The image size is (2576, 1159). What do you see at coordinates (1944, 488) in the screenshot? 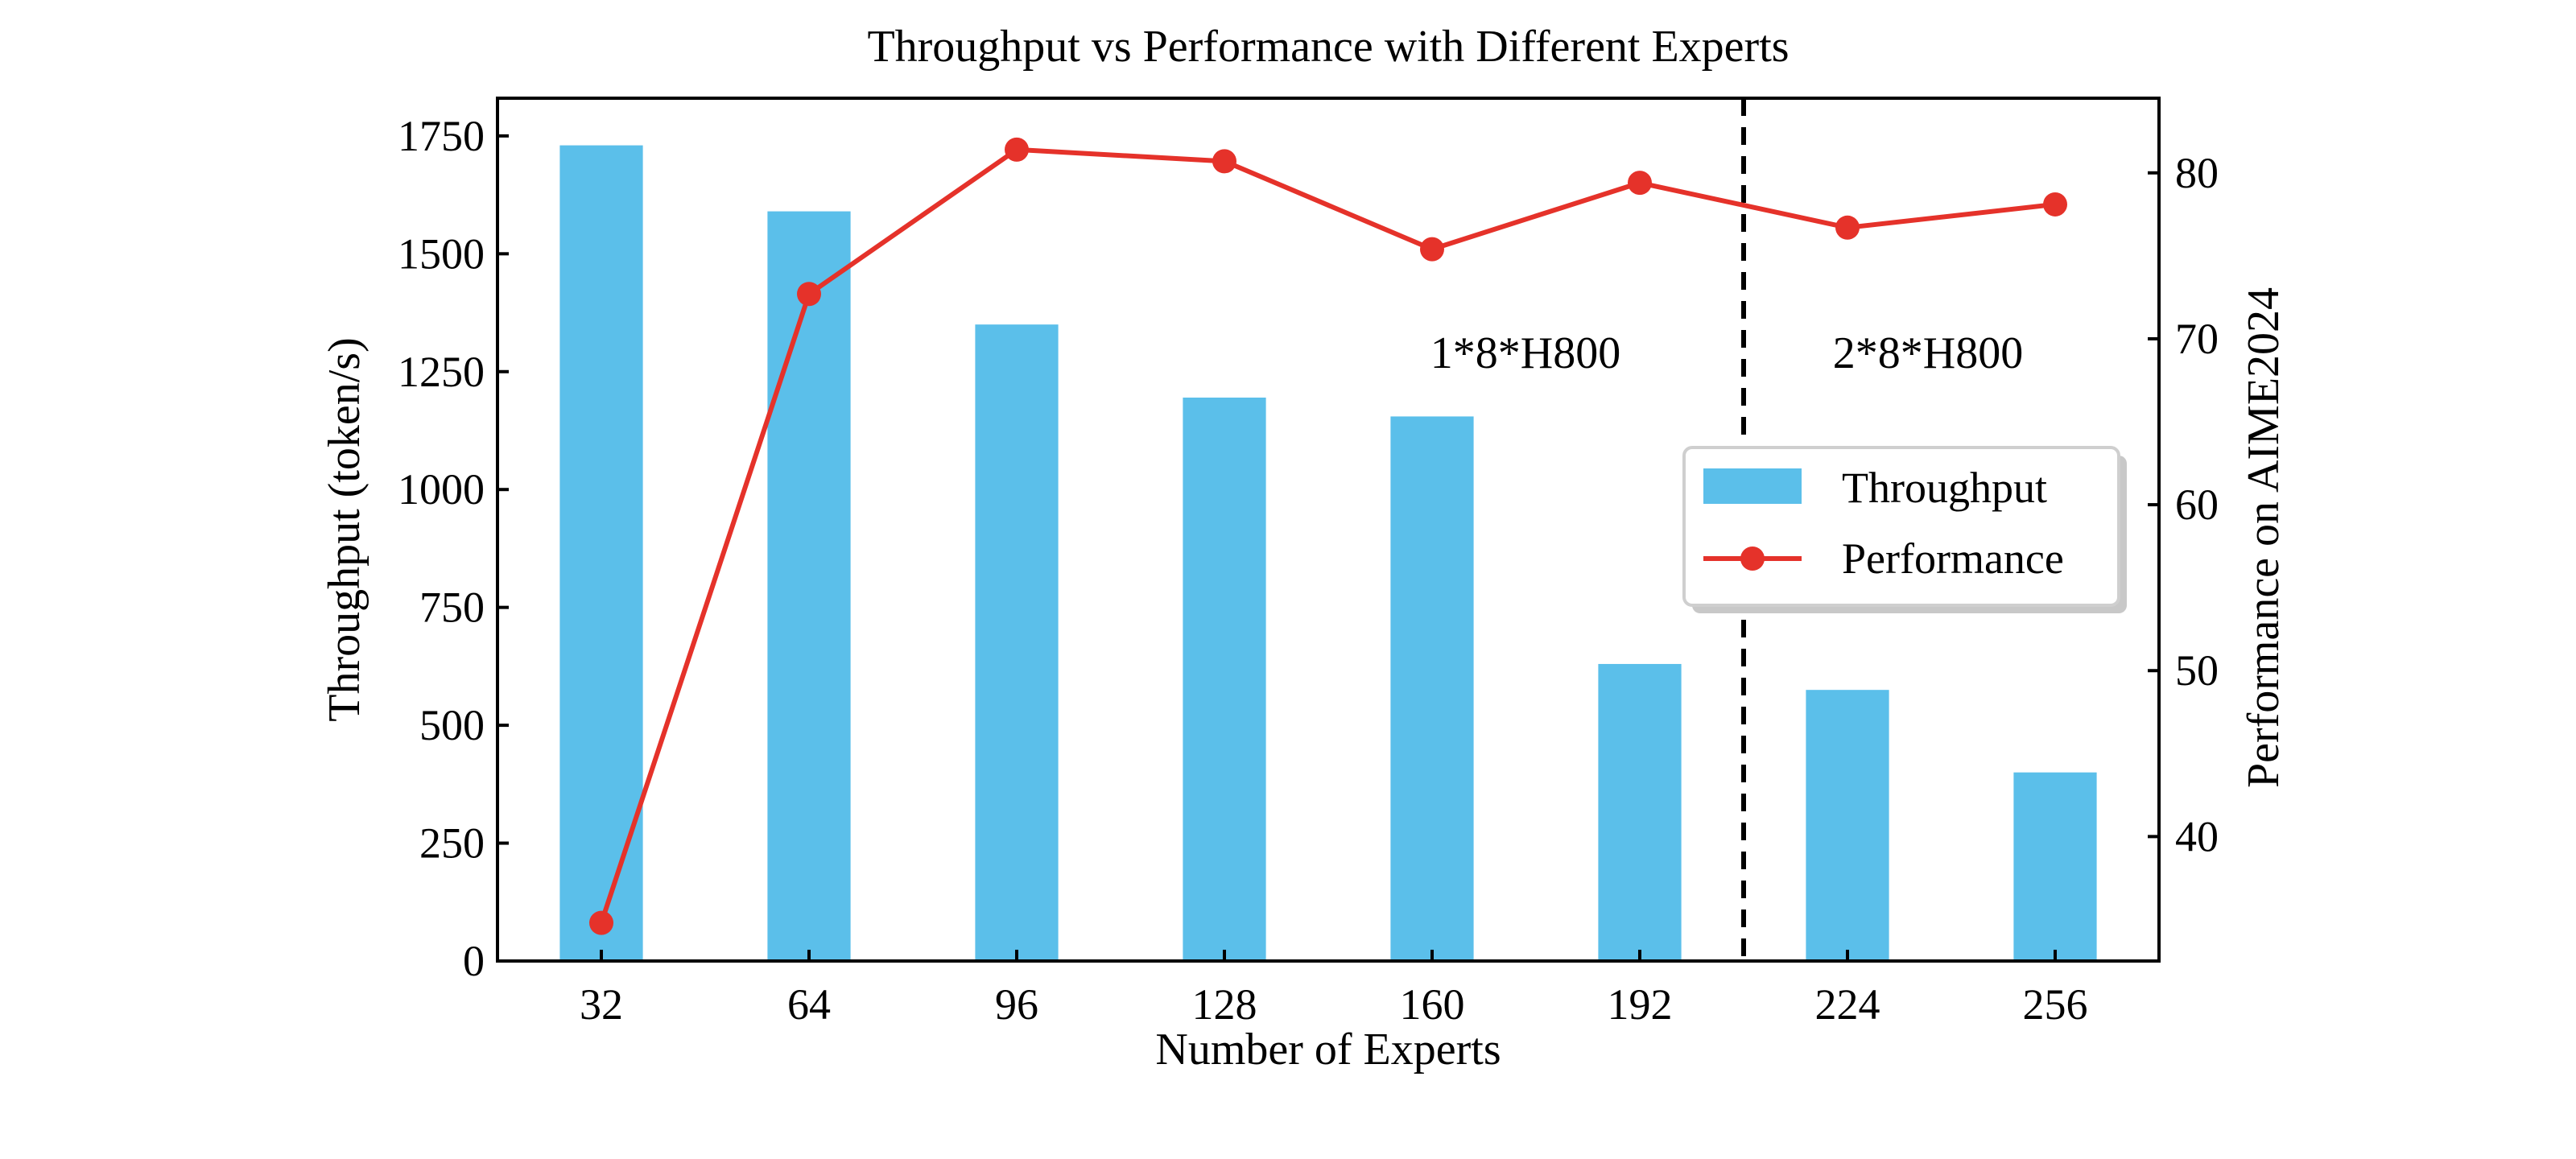
I see `legend-throughput-label: Throughput` at bounding box center [1944, 488].